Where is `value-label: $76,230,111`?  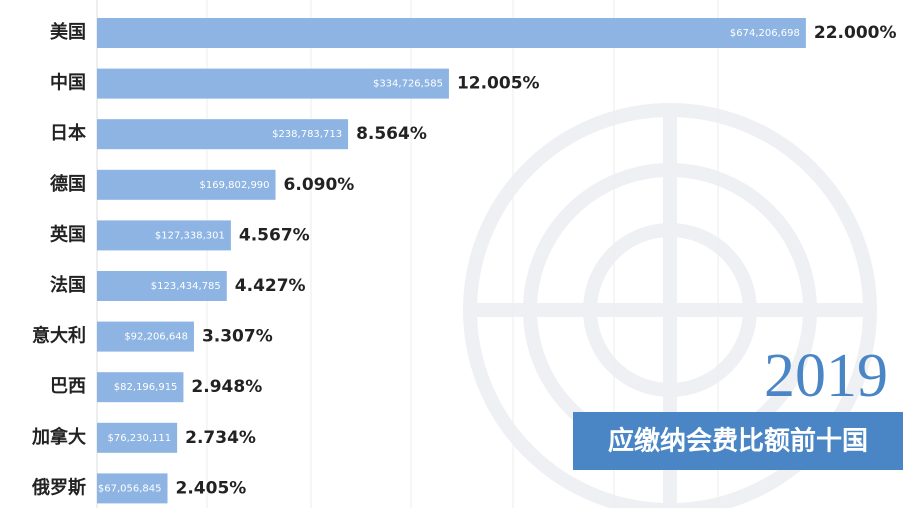
value-label: $76,230,111 is located at coordinates (140, 438).